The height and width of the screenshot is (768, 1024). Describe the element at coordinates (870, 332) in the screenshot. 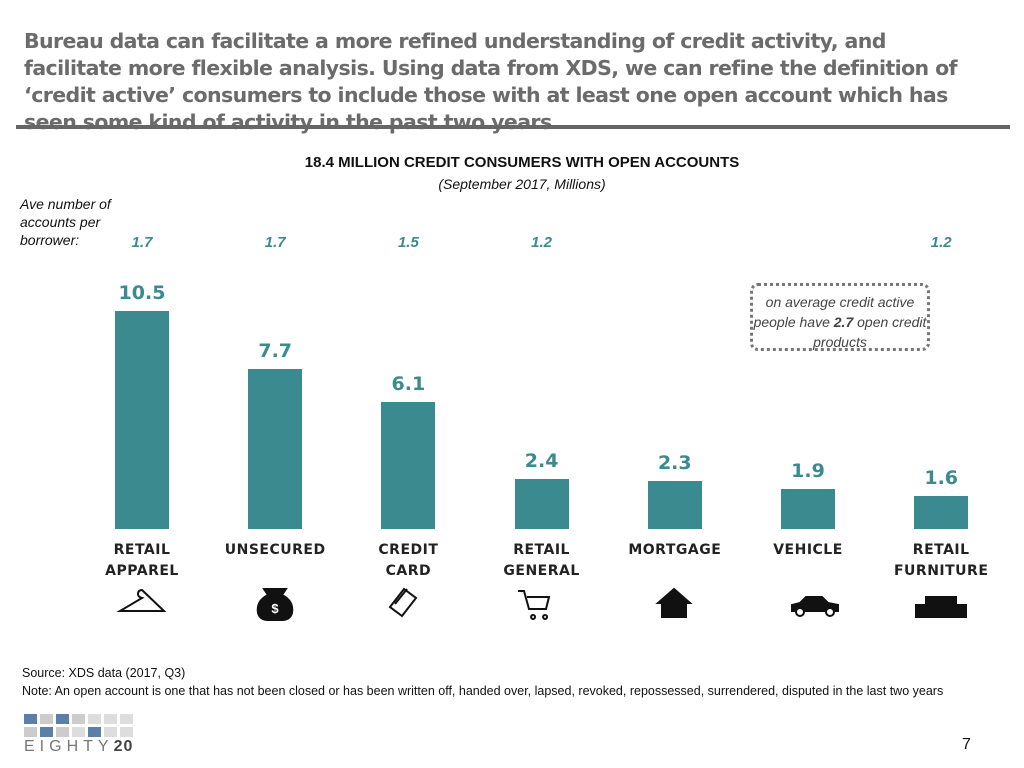

I see `callout-text: open credit products` at that location.